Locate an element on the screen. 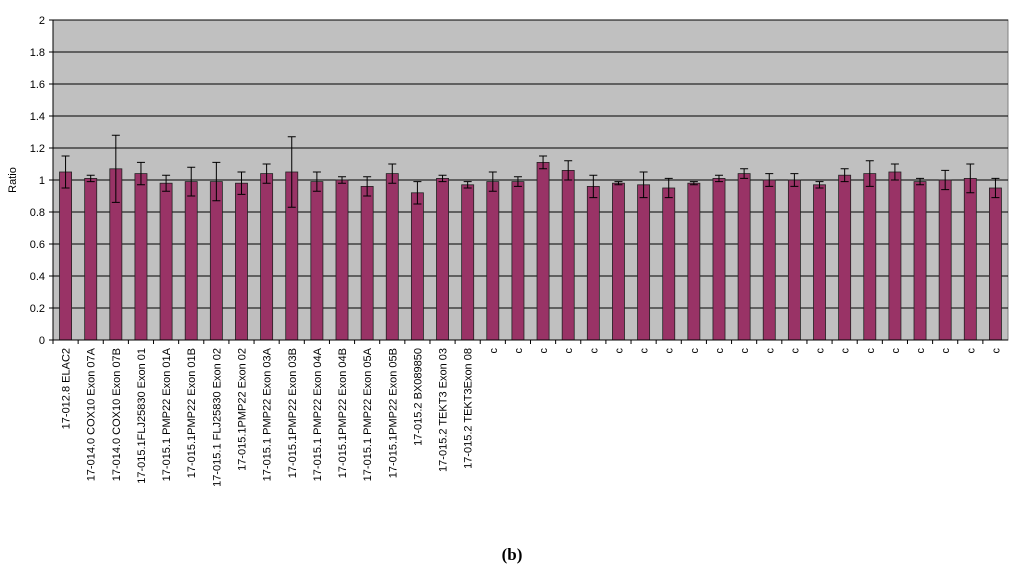 This screenshot has width=1024, height=578. x-tick-label: 17-015.2 BX089850 is located at coordinates (418, 397).